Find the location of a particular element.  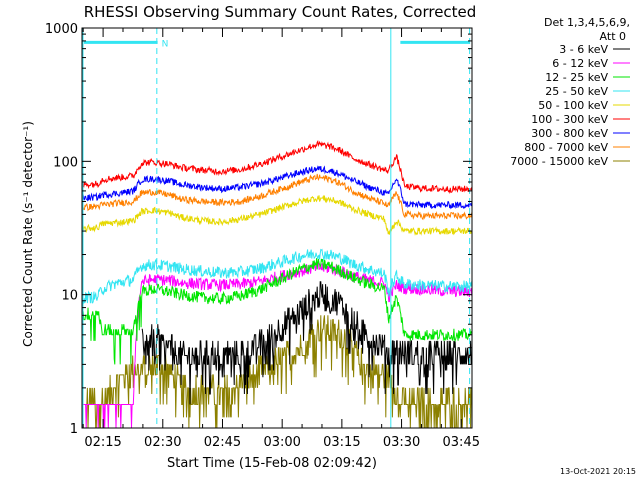

y-tick-label: 1 is located at coordinates (74, 429).